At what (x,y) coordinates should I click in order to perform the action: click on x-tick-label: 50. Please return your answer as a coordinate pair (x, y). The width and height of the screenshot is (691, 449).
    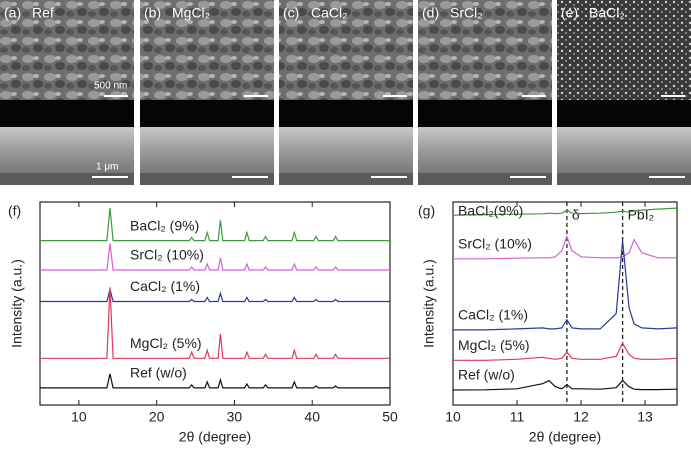
    Looking at the image, I should click on (390, 417).